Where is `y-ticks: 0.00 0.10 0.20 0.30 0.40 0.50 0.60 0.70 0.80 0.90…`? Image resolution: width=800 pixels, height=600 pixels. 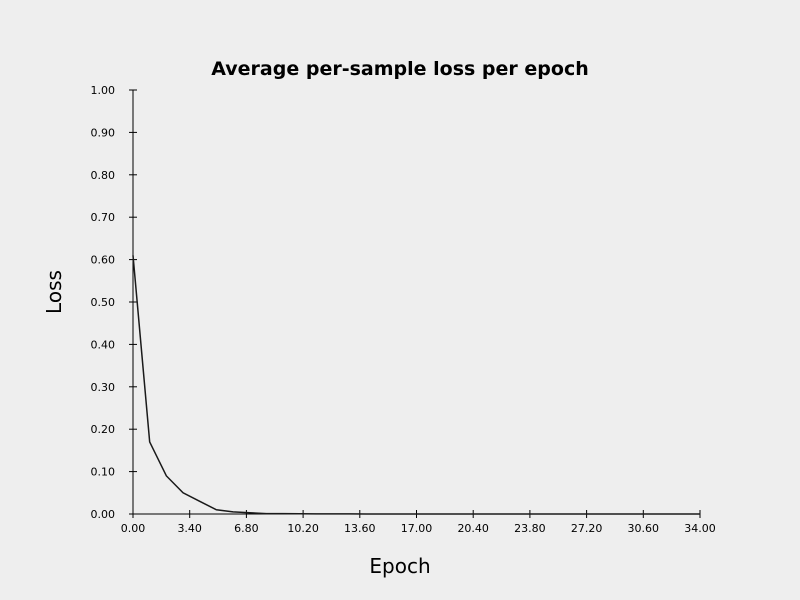
y-ticks: 0.00 0.10 0.20 0.30 0.40 0.50 0.60 0.70 0.80 0.90… is located at coordinates (114, 302).